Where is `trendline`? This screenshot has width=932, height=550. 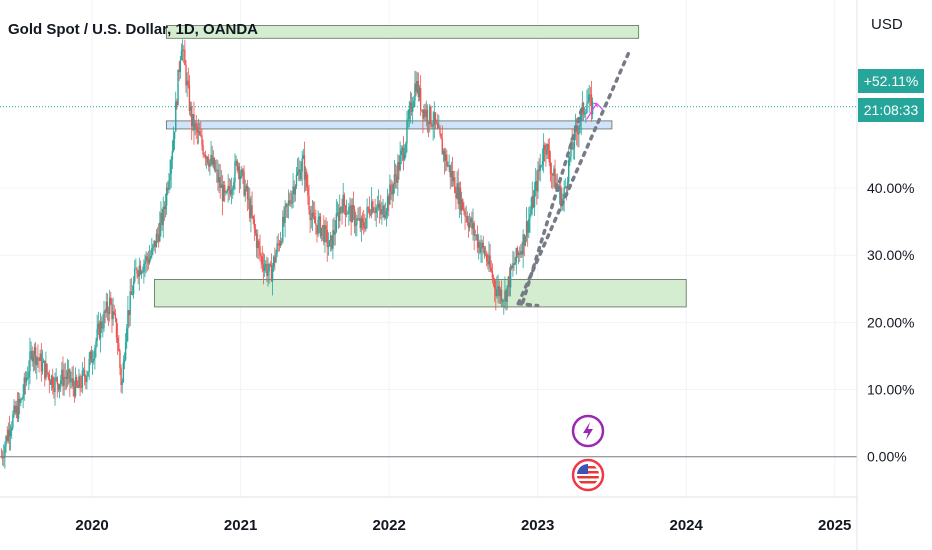
trendline is located at coordinates (574, 177).